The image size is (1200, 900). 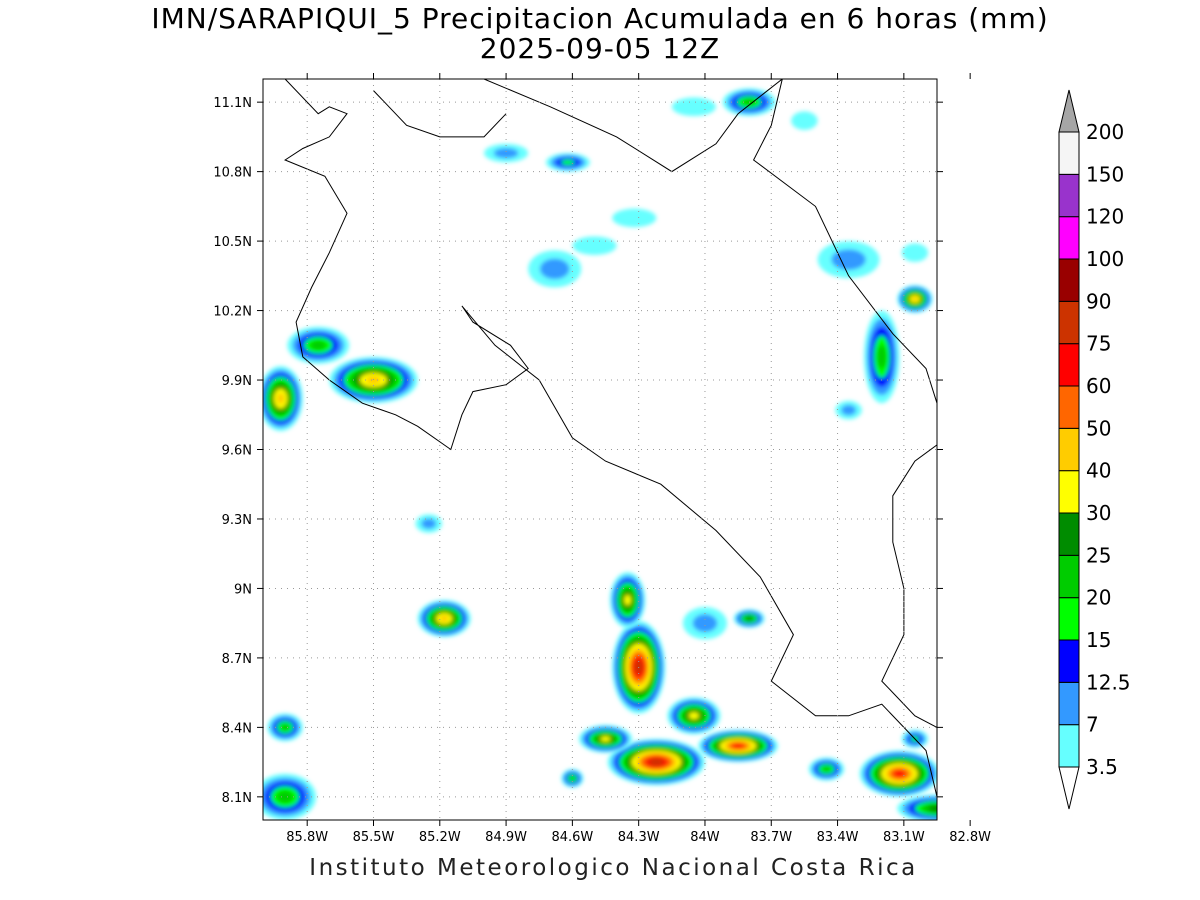 What do you see at coordinates (1108, 682) in the screenshot?
I see `colorbar-label: 12.5` at bounding box center [1108, 682].